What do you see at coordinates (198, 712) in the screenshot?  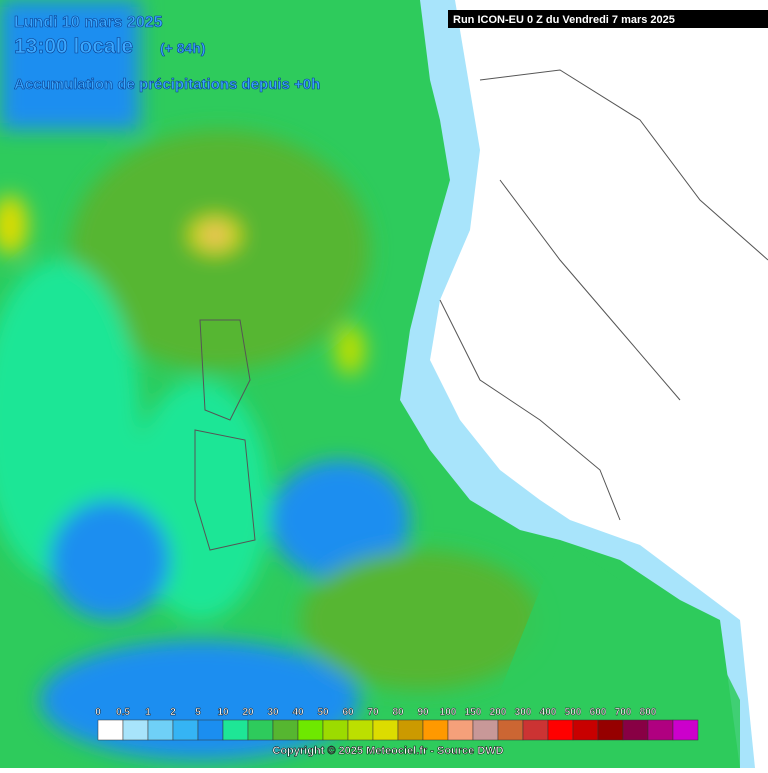 I see `legend-label: 5` at bounding box center [198, 712].